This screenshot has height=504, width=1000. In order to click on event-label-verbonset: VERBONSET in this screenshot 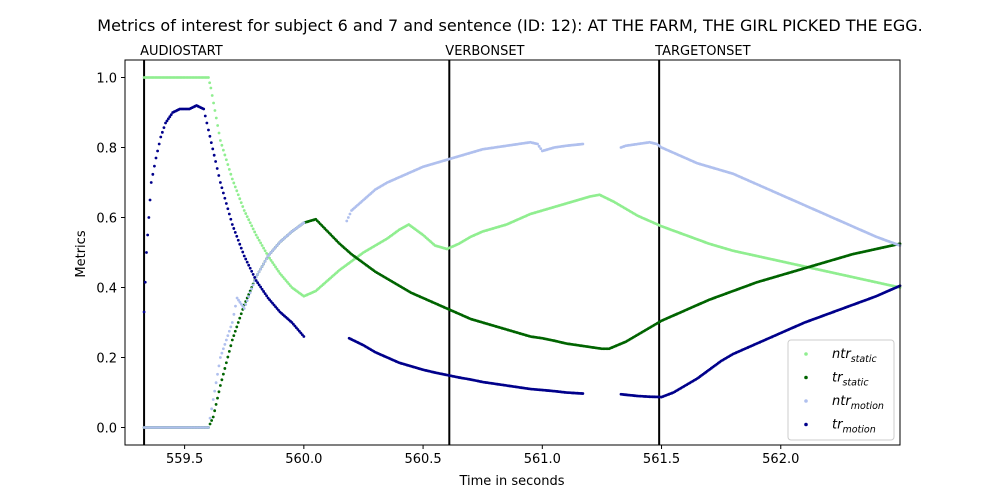, I will do `click(484, 51)`.